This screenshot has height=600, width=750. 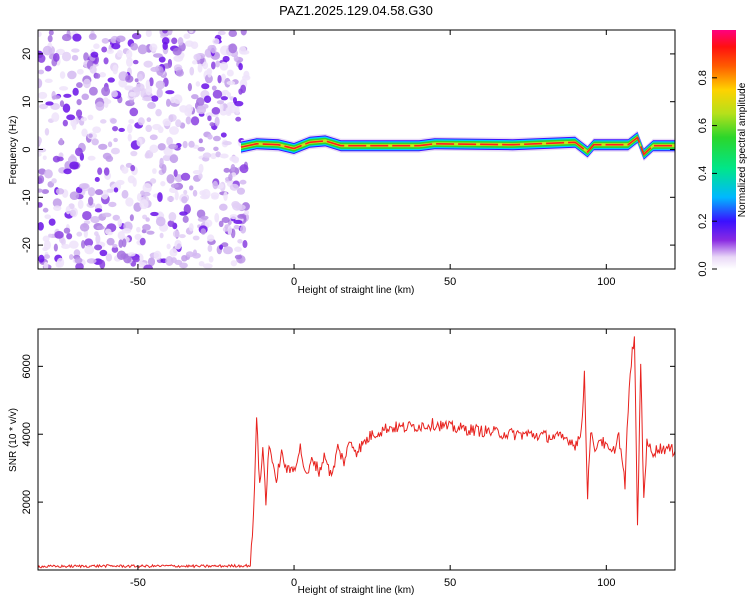 What do you see at coordinates (27, 54) in the screenshot?
I see `top-y-tick-label: 20` at bounding box center [27, 54].